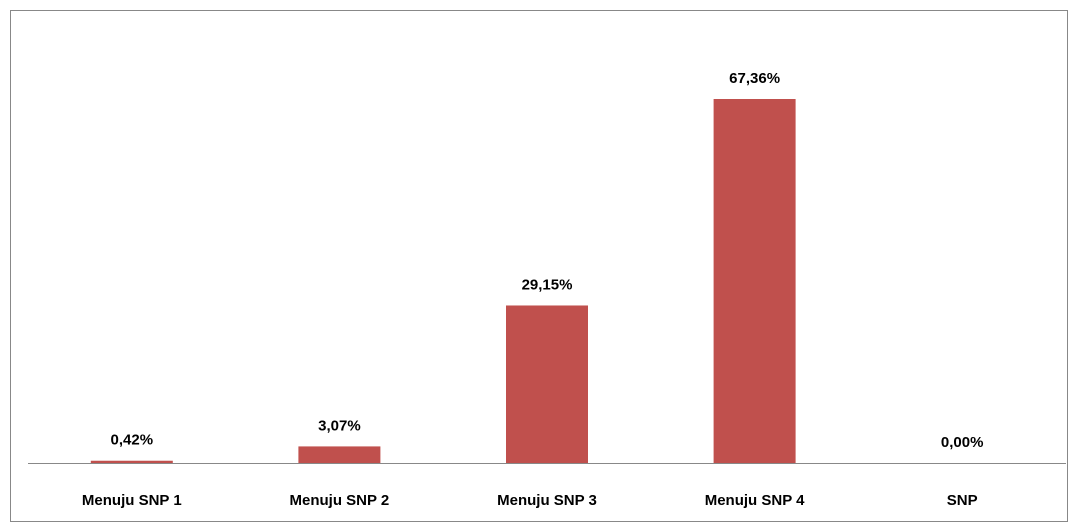 The height and width of the screenshot is (526, 1072). What do you see at coordinates (132, 500) in the screenshot?
I see `x-tick-label: Menuju SNP 1` at bounding box center [132, 500].